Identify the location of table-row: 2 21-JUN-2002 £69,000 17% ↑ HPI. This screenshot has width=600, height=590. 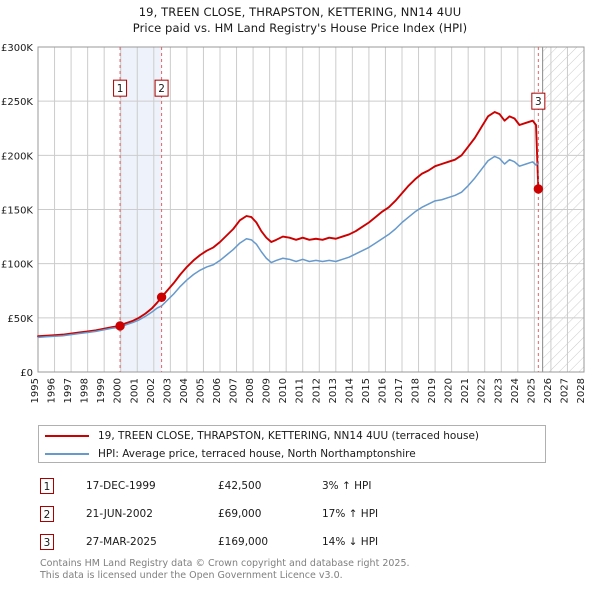
(300, 514).